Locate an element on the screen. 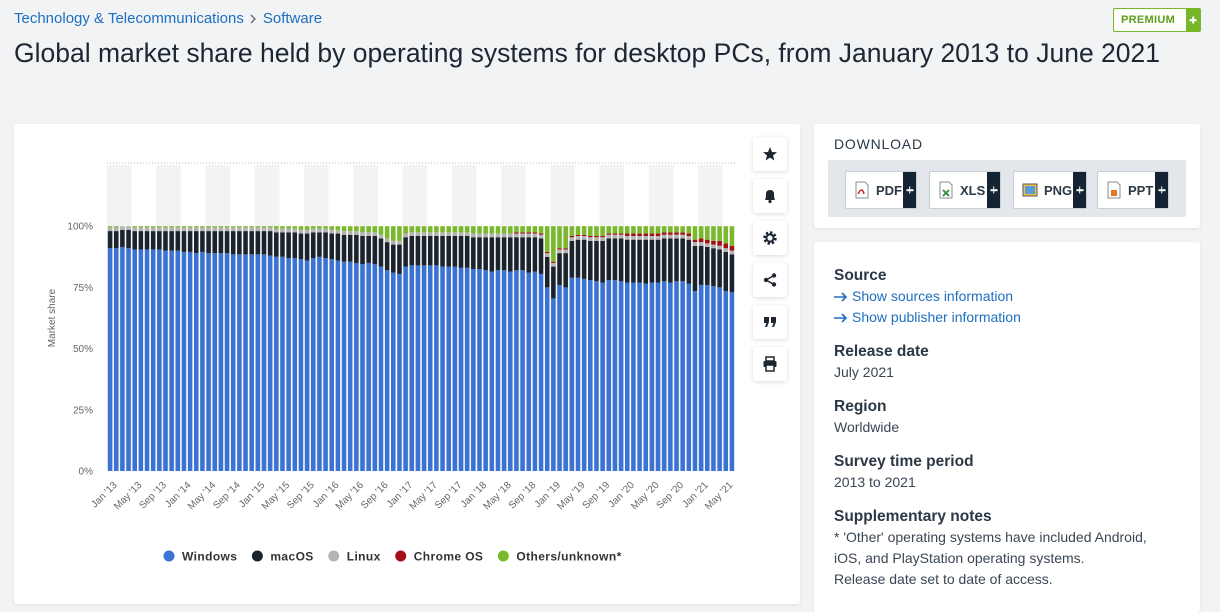 This screenshot has height=612, width=1220. download-xls: XLS is located at coordinates (965, 190).